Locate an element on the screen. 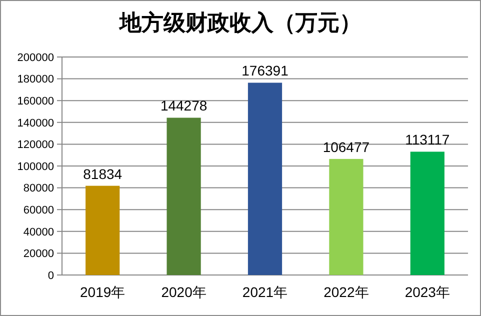 The image size is (481, 316). data-label: 144278 is located at coordinates (184, 106).